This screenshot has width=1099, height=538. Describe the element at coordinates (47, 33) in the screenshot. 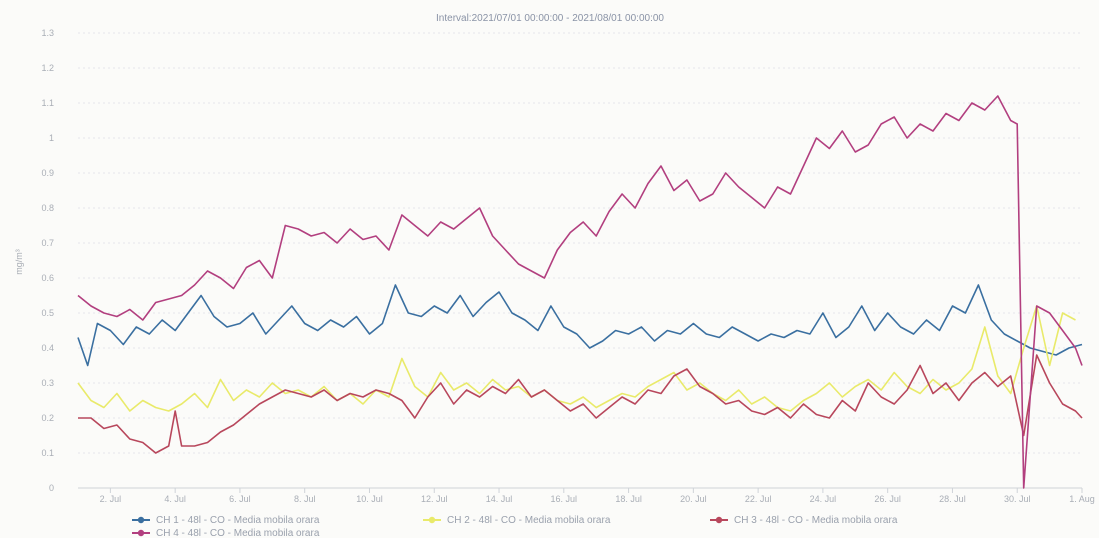

I see `y-tick-label: 1.3` at that location.